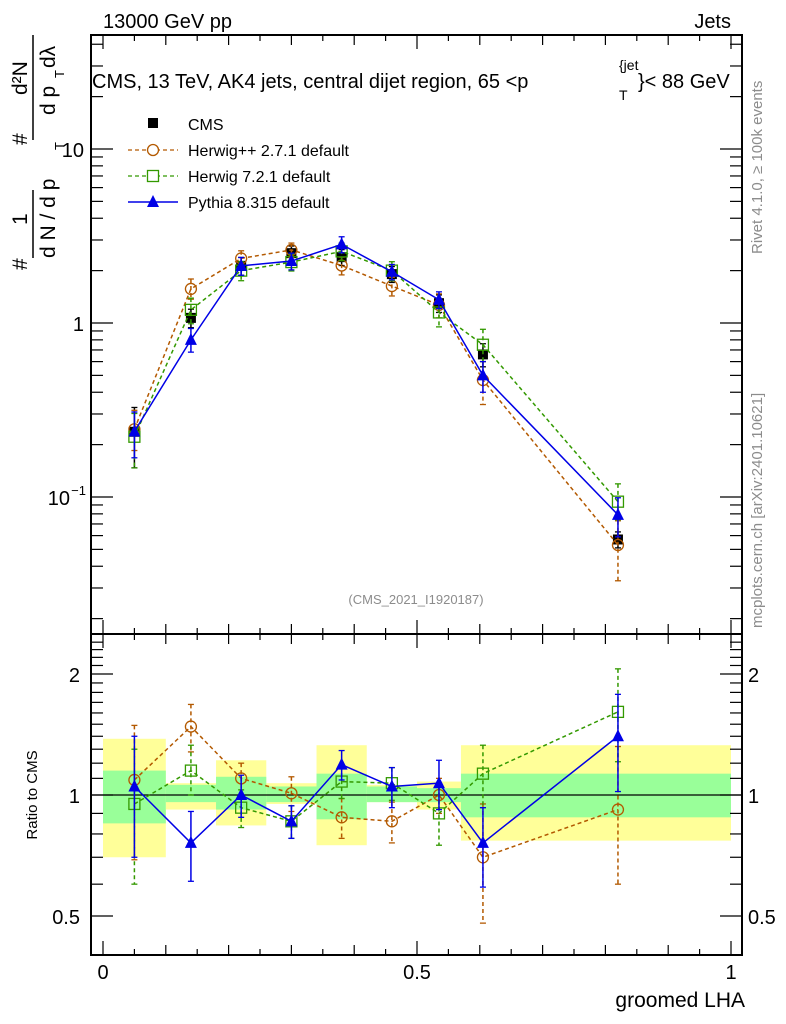 The height and width of the screenshot is (1024, 786). I want to click on header-left: 13000 GeV pp, so click(167, 22).